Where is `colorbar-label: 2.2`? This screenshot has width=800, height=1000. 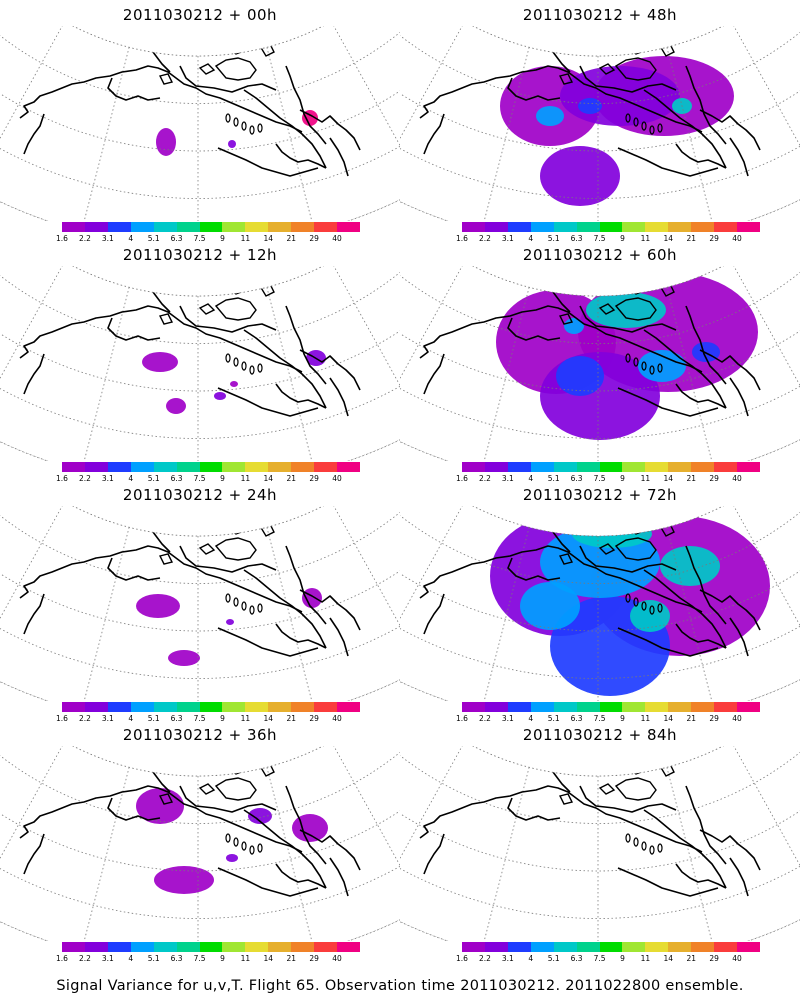
colorbar-label: 2.2 is located at coordinates (484, 478).